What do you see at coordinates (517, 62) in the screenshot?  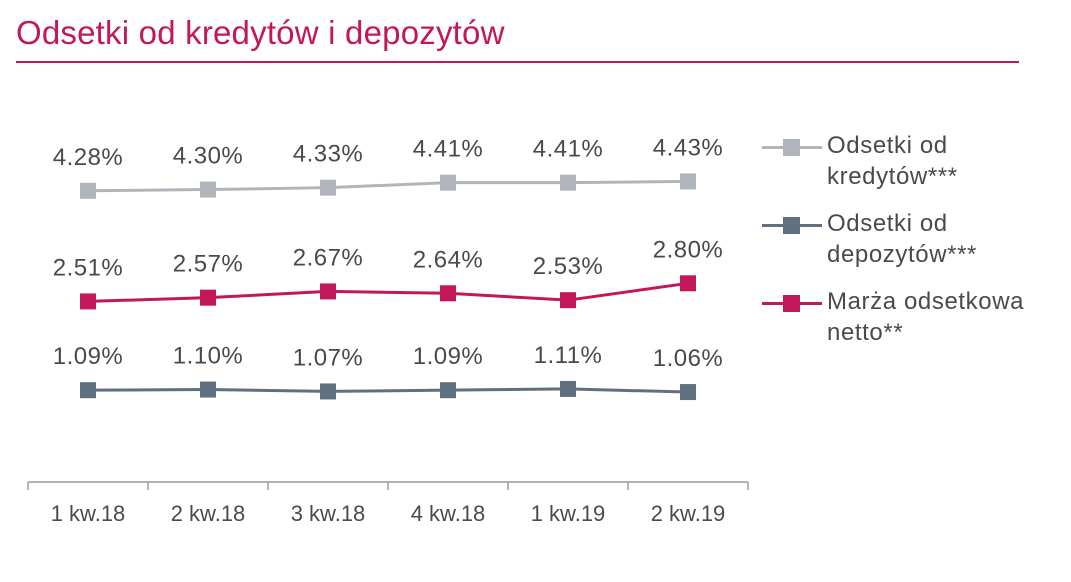 I see `title-divider` at bounding box center [517, 62].